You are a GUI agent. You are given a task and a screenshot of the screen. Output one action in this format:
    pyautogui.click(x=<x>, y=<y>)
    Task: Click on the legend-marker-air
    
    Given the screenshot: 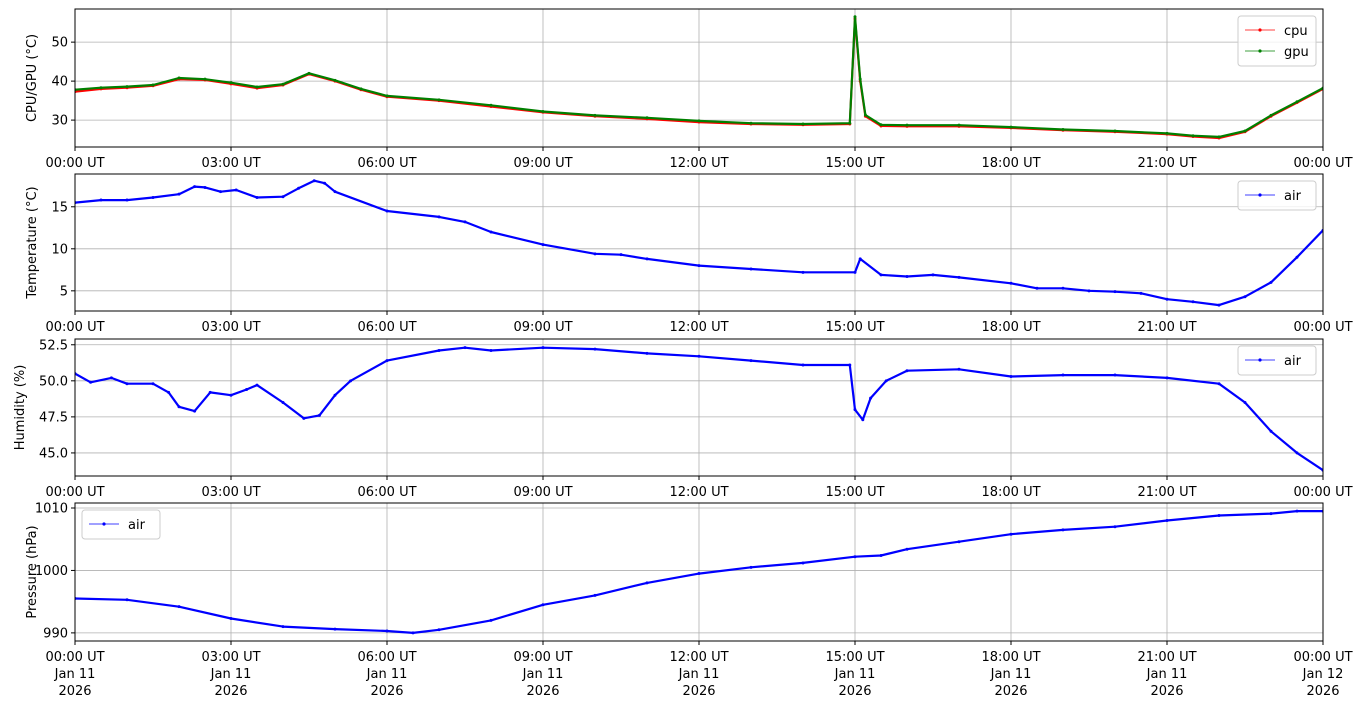 What is the action you would take?
    pyautogui.click(x=104, y=524)
    